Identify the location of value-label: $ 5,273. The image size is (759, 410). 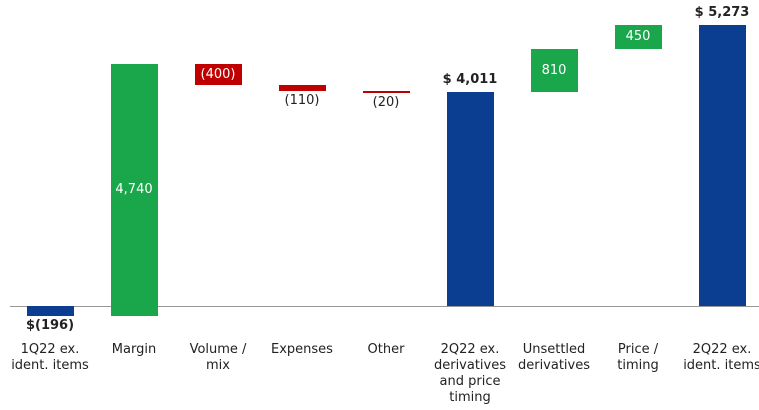
(722, 12).